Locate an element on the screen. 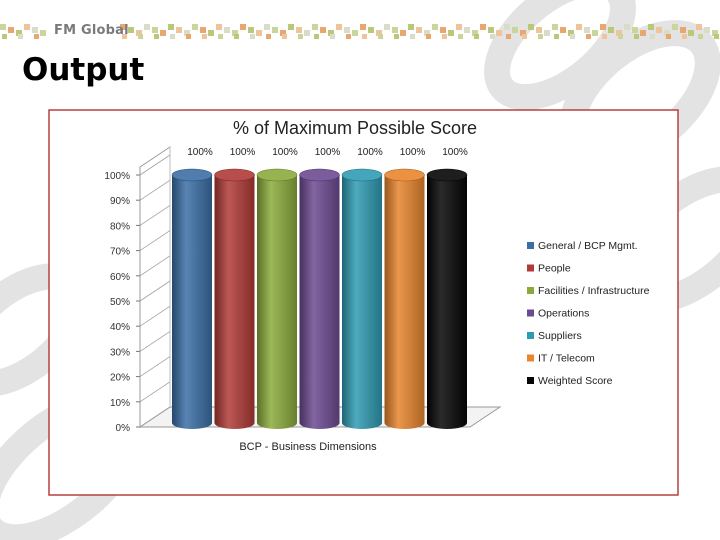  slide-title: Output is located at coordinates (83, 70).